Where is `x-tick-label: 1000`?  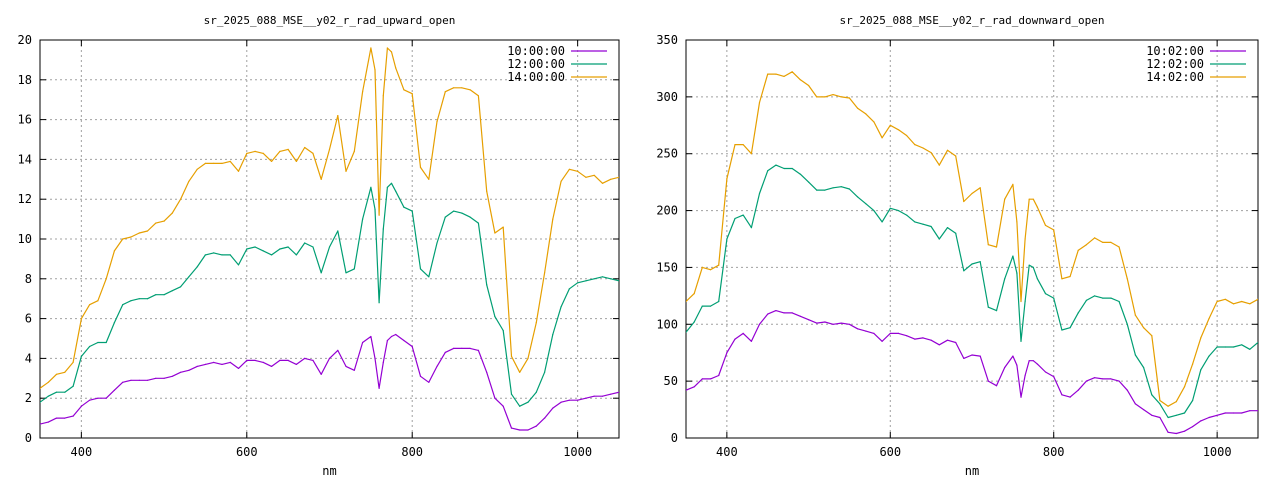
x-tick-label: 1000 is located at coordinates (577, 452).